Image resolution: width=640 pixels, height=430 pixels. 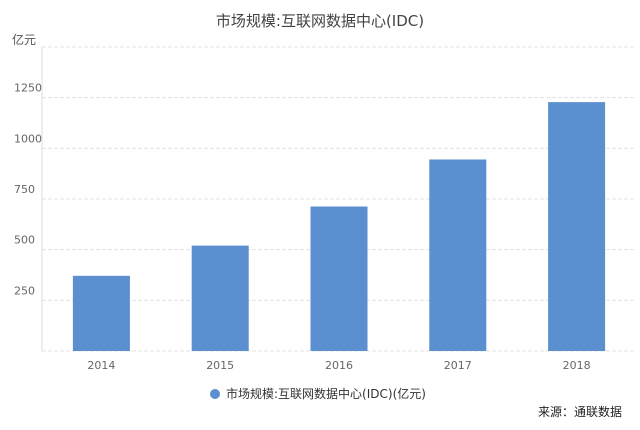 I want to click on legend-marker, so click(x=215, y=394).